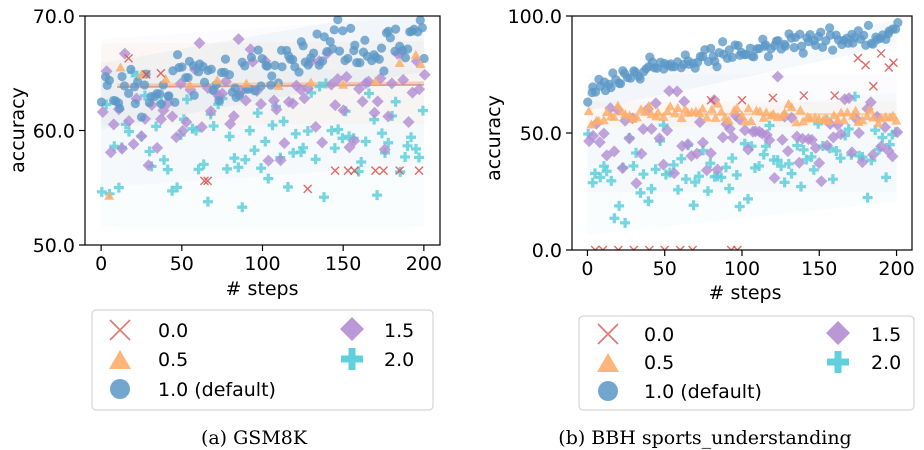  What do you see at coordinates (18, 130) in the screenshot?
I see `y-axis-label: accuracy` at bounding box center [18, 130].